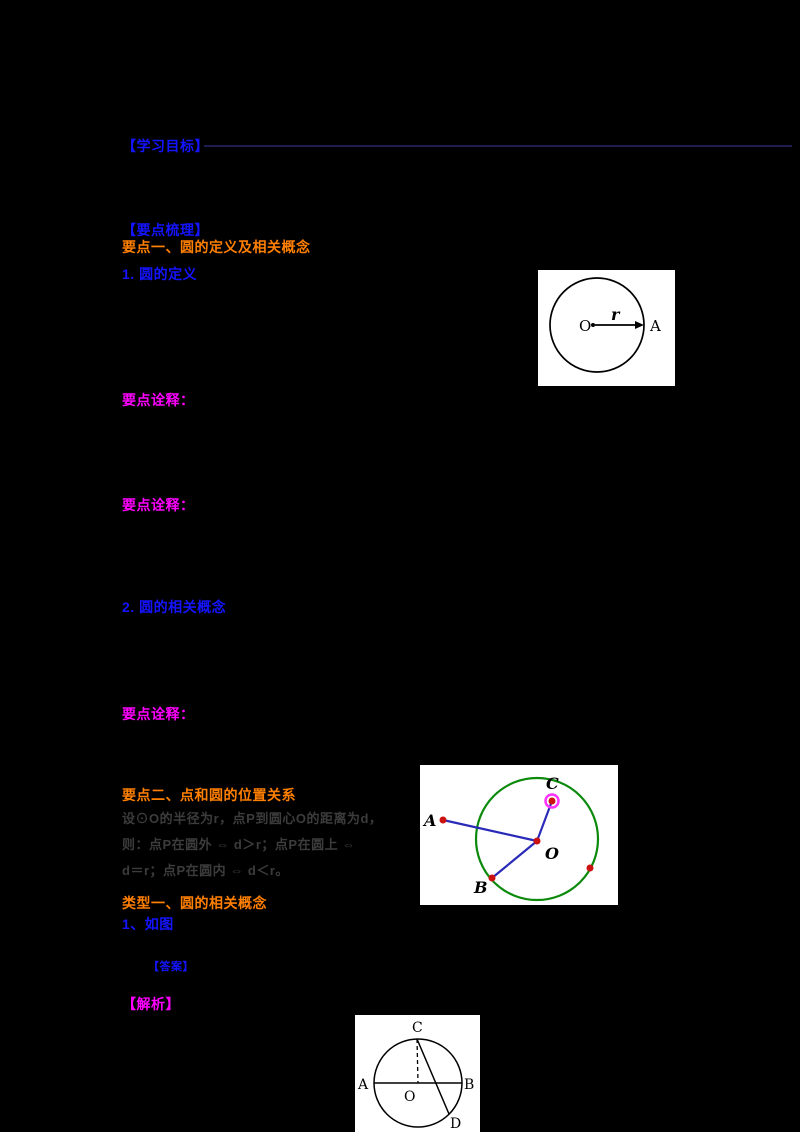 This screenshot has width=800, height=1132. I want to click on label-radius-r: r, so click(616, 314).